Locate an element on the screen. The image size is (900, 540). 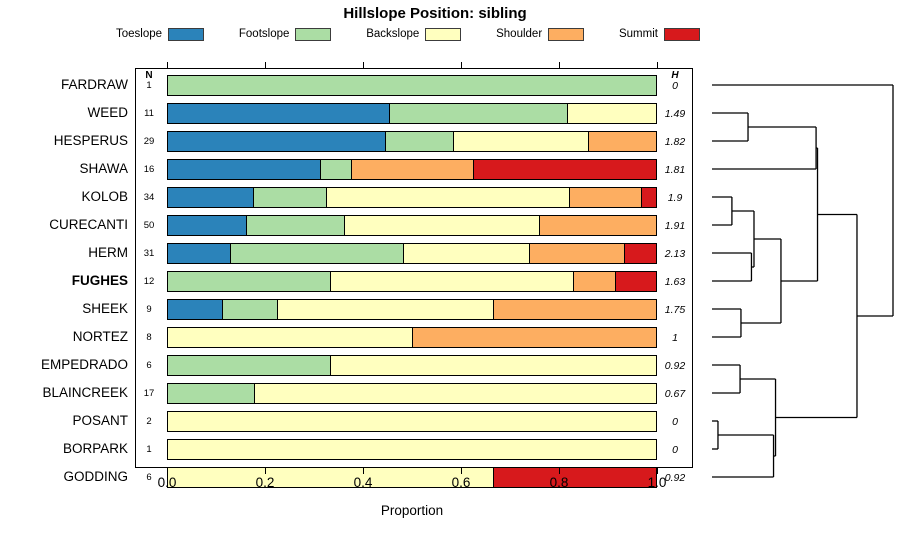
stacked-bar-nortez is located at coordinates (412, 337).